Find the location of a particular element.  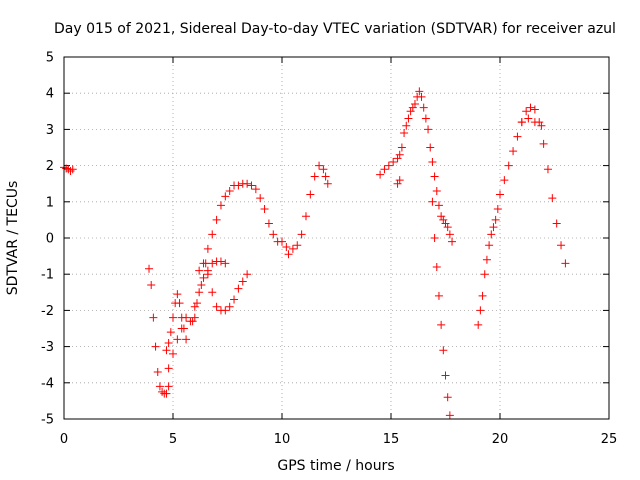

y-tick-label: 2 is located at coordinates (50, 166).